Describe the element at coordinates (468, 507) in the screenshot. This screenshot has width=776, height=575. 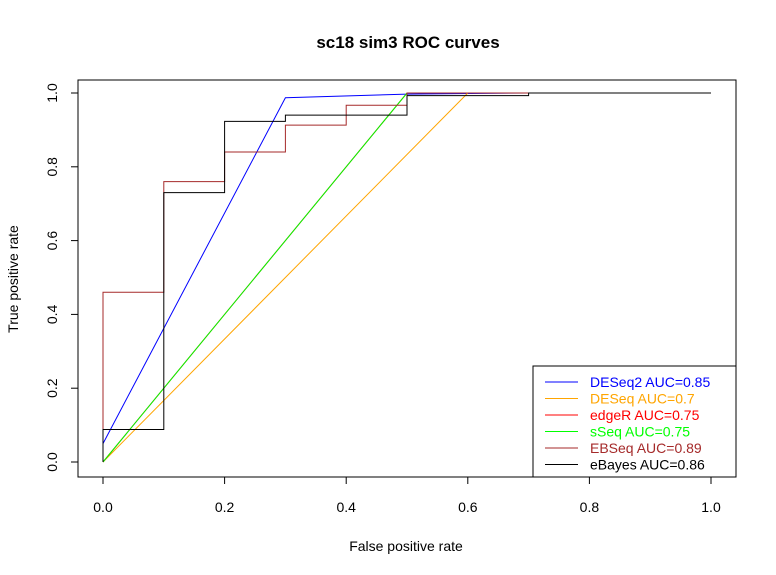
I see `x-tick-label: 0.6` at that location.